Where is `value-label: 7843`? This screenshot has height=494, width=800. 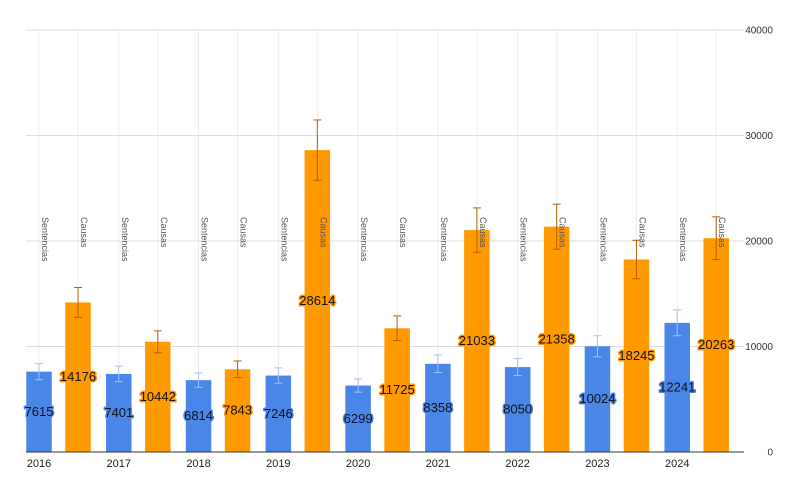 value-label: 7843 is located at coordinates (237, 410).